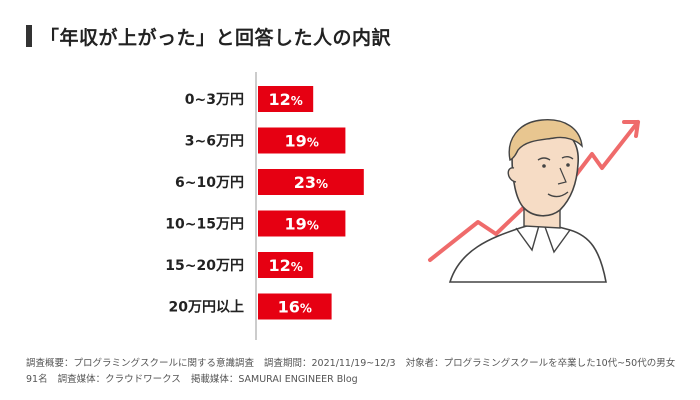 This screenshot has height=400, width=700. Describe the element at coordinates (351, 371) in the screenshot. I see `footnote-target: 対象者：プログラミングスクールを卒業した10代~50代の男女91名` at that location.